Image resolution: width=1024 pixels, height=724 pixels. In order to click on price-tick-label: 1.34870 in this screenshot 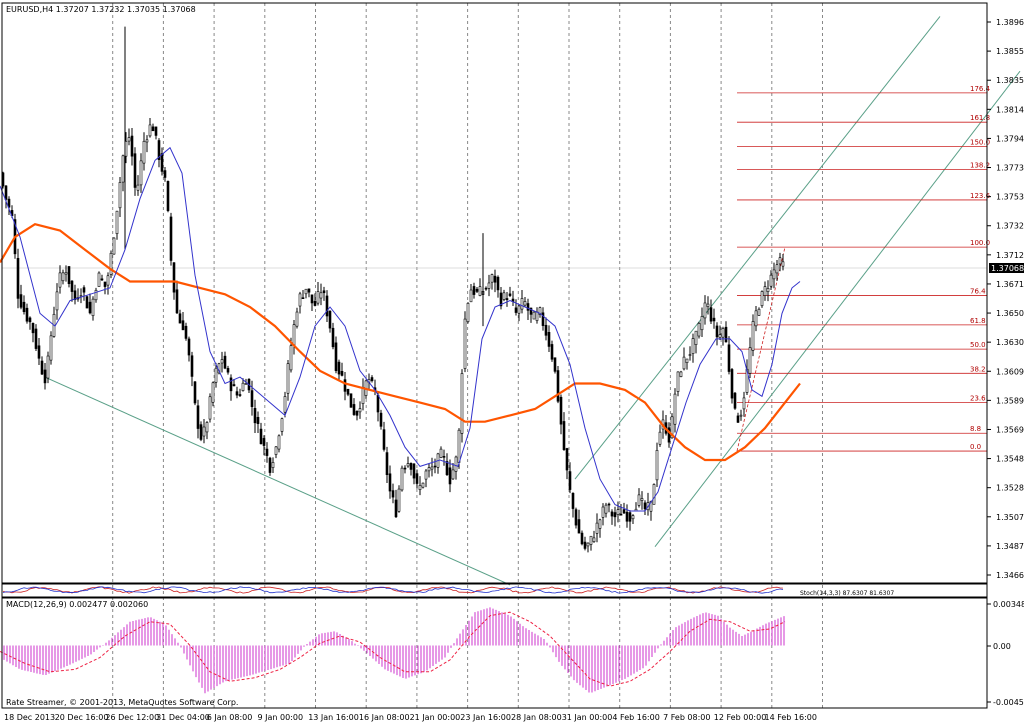, I will do `click(1010, 546)`.